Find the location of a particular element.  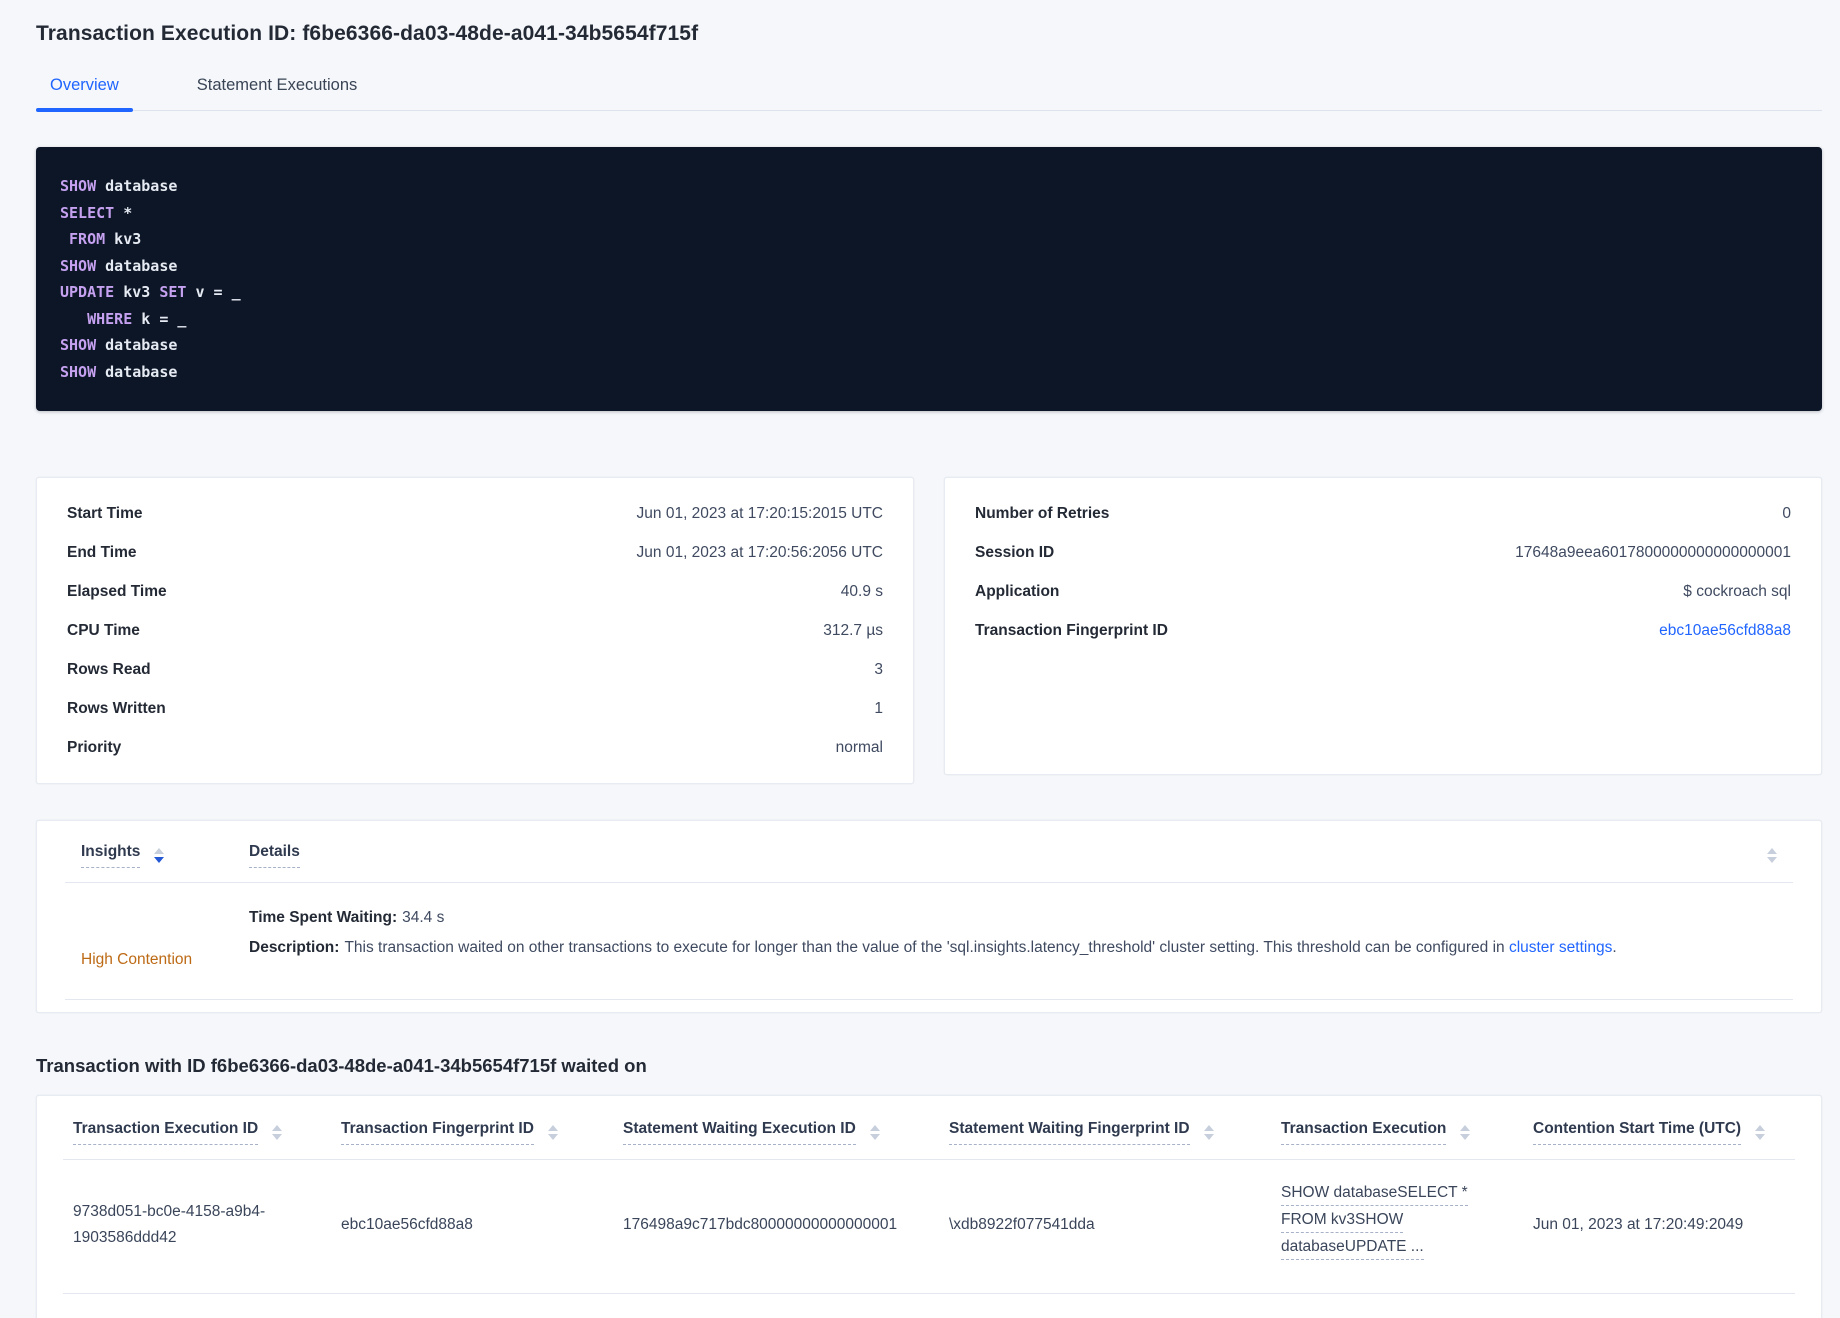

summary-value: 1 is located at coordinates (878, 708).